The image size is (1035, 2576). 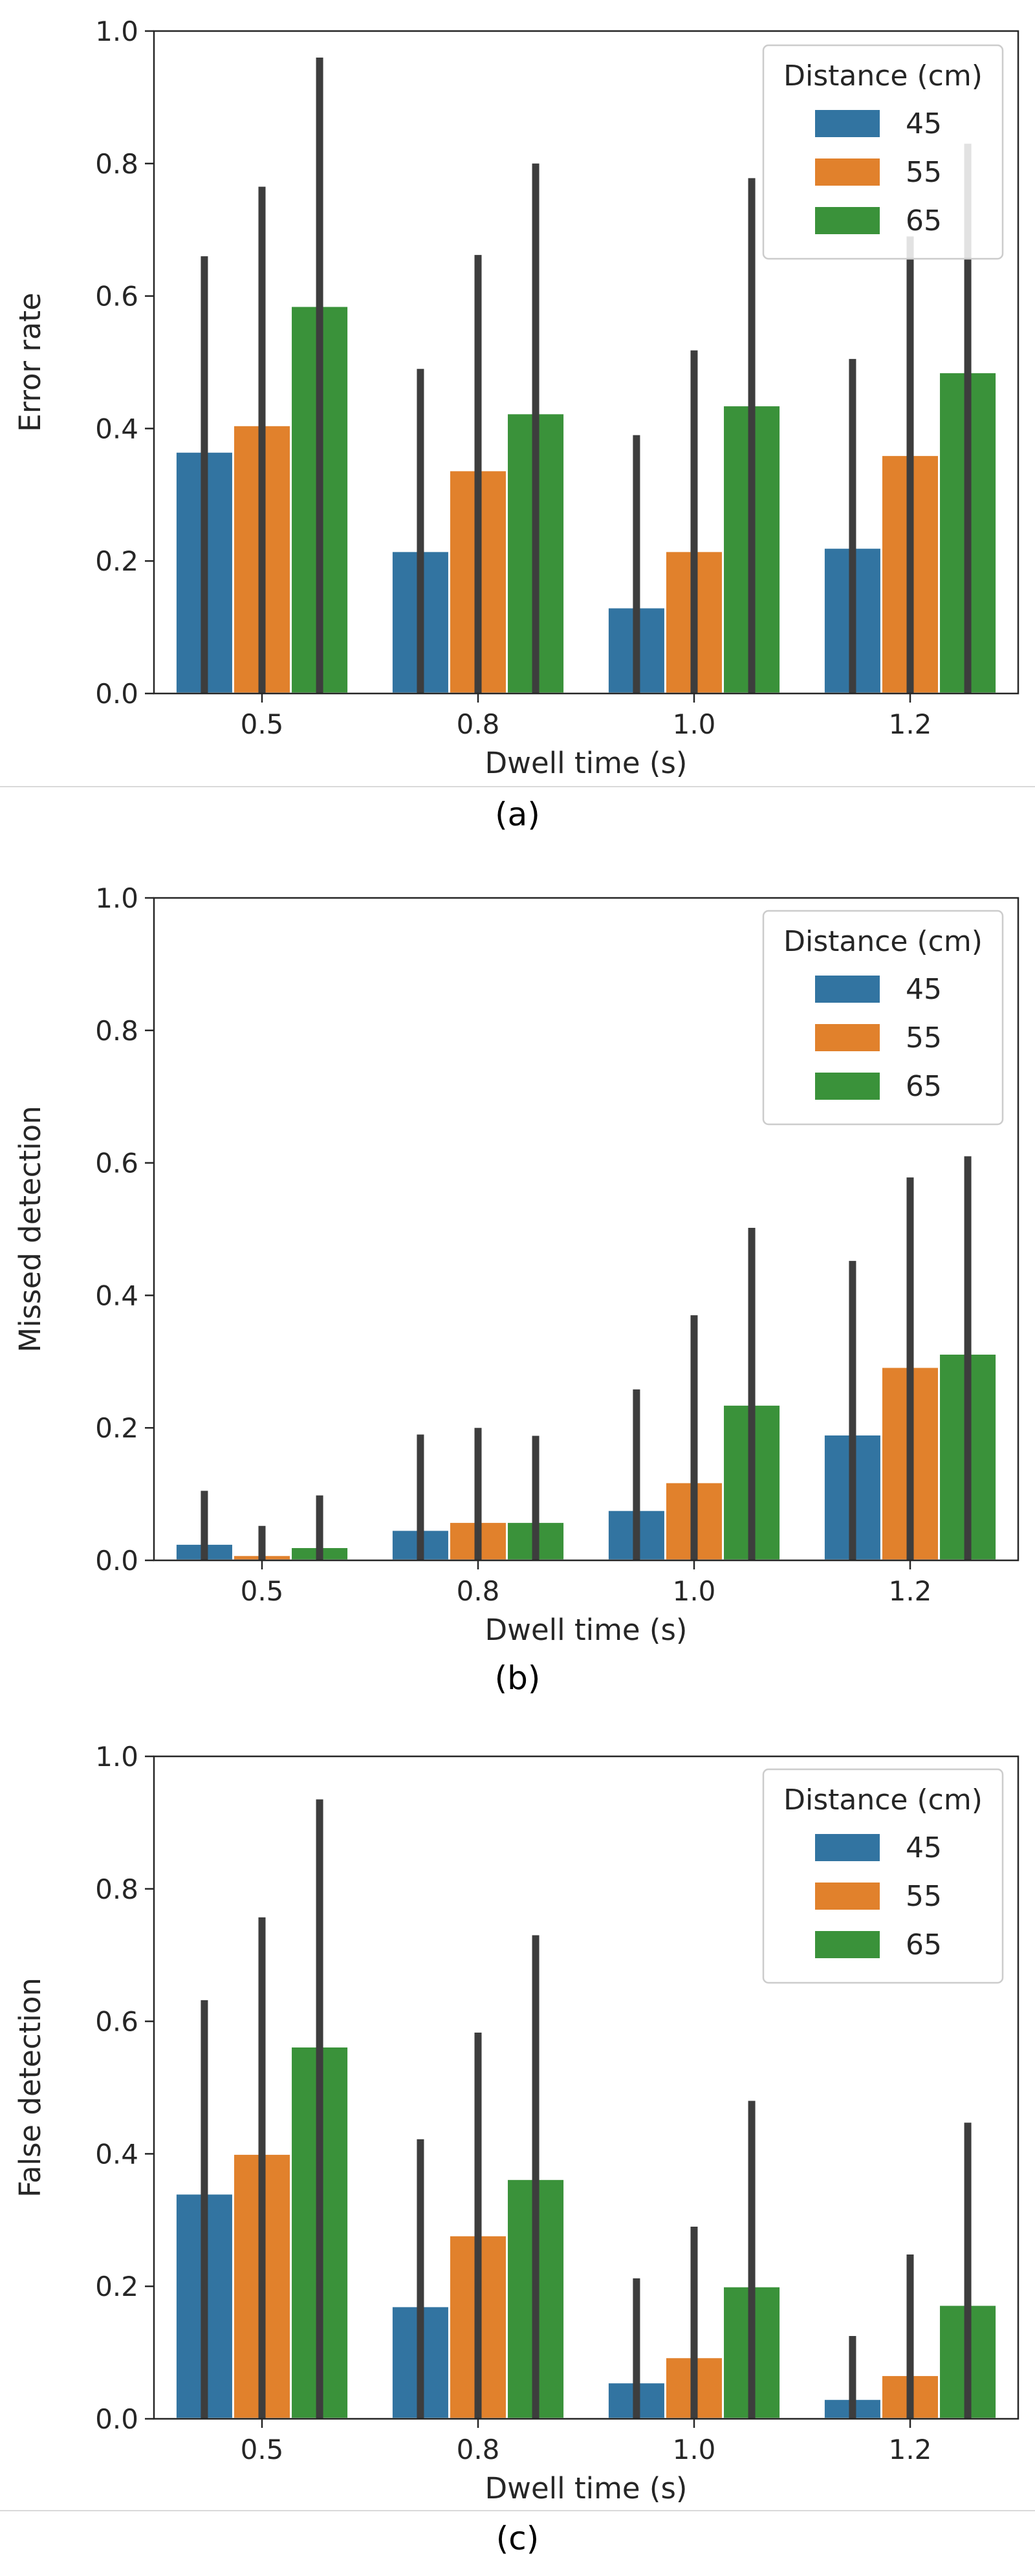 I want to click on caption-c: (c), so click(x=517, y=2538).